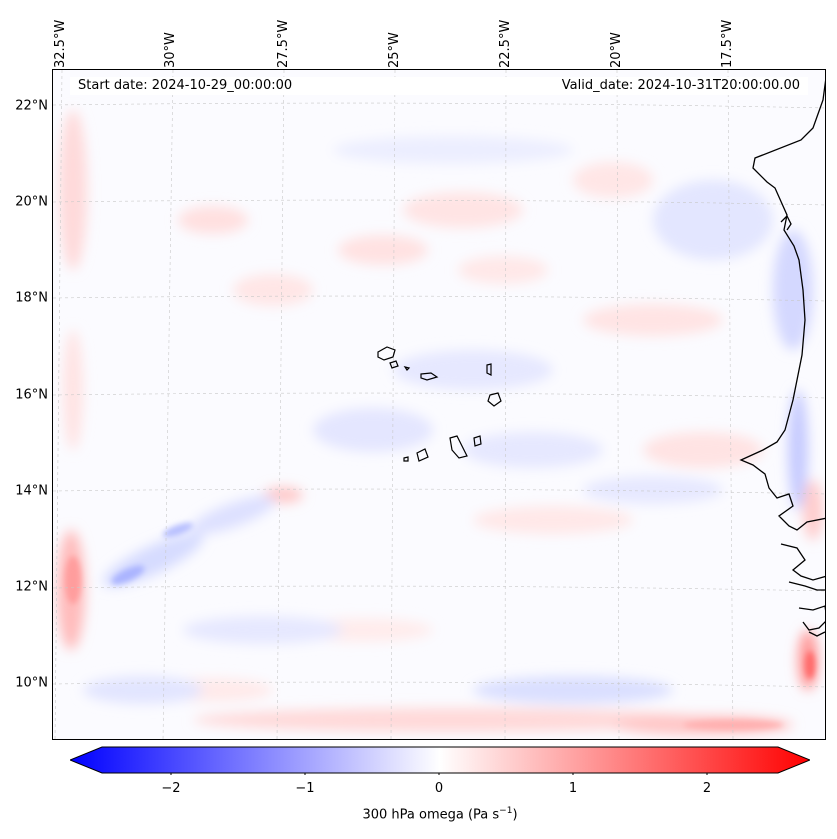  What do you see at coordinates (515, 815) in the screenshot?
I see `colorbar-label-close: )` at bounding box center [515, 815].